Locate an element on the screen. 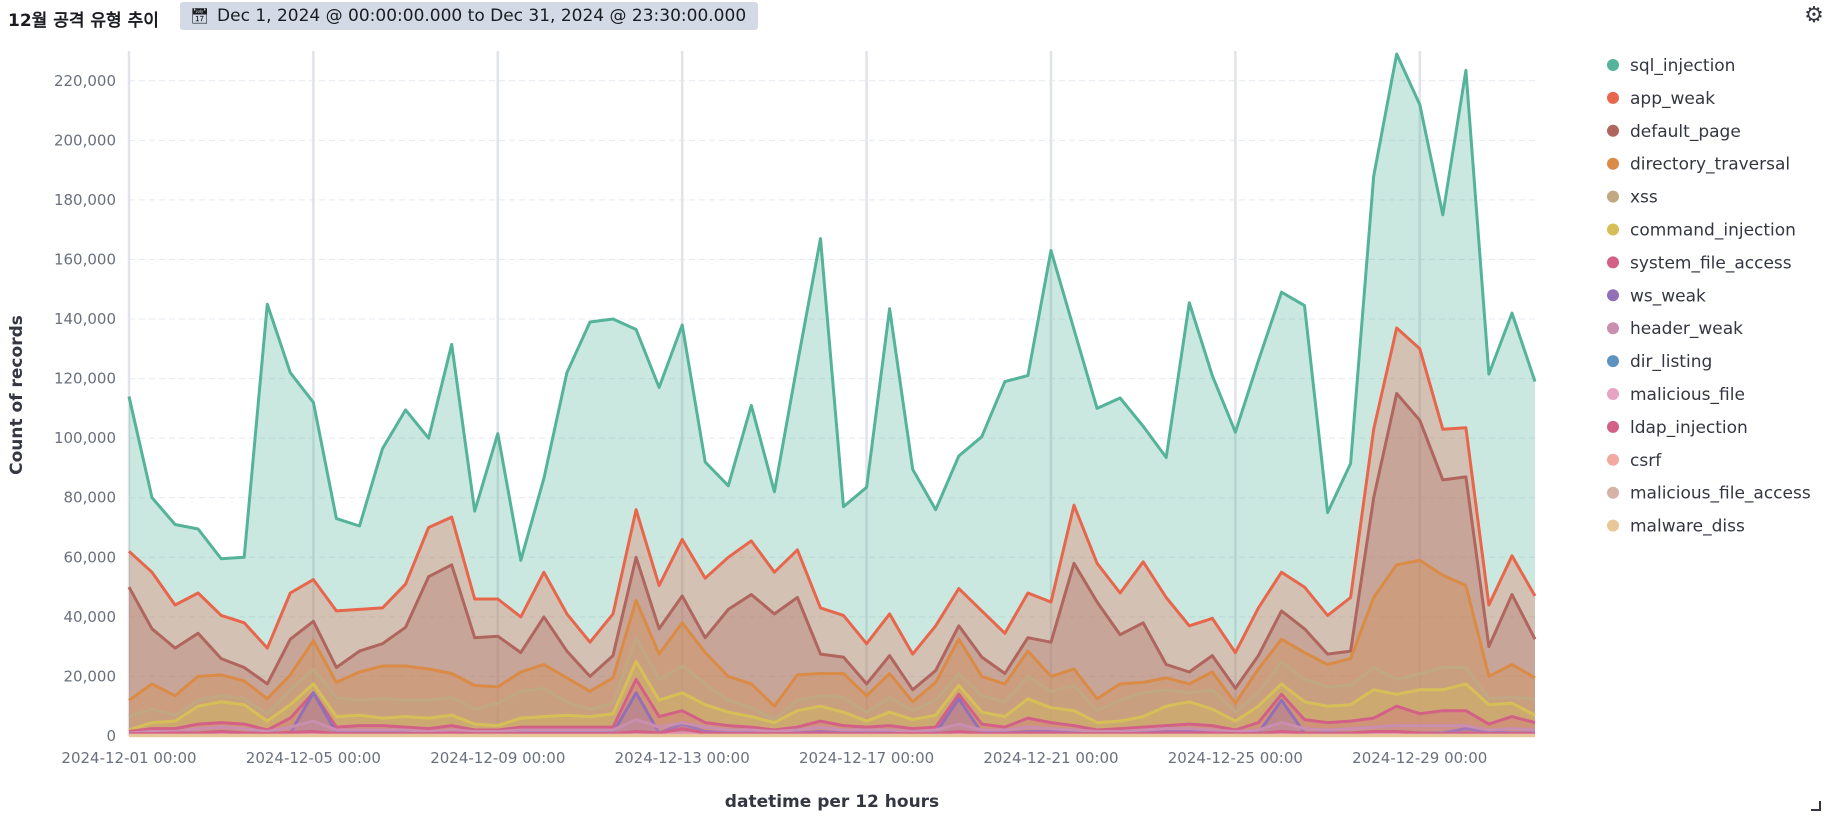 This screenshot has height=821, width=1833. legend-item-csrf: csrf is located at coordinates (1646, 461).